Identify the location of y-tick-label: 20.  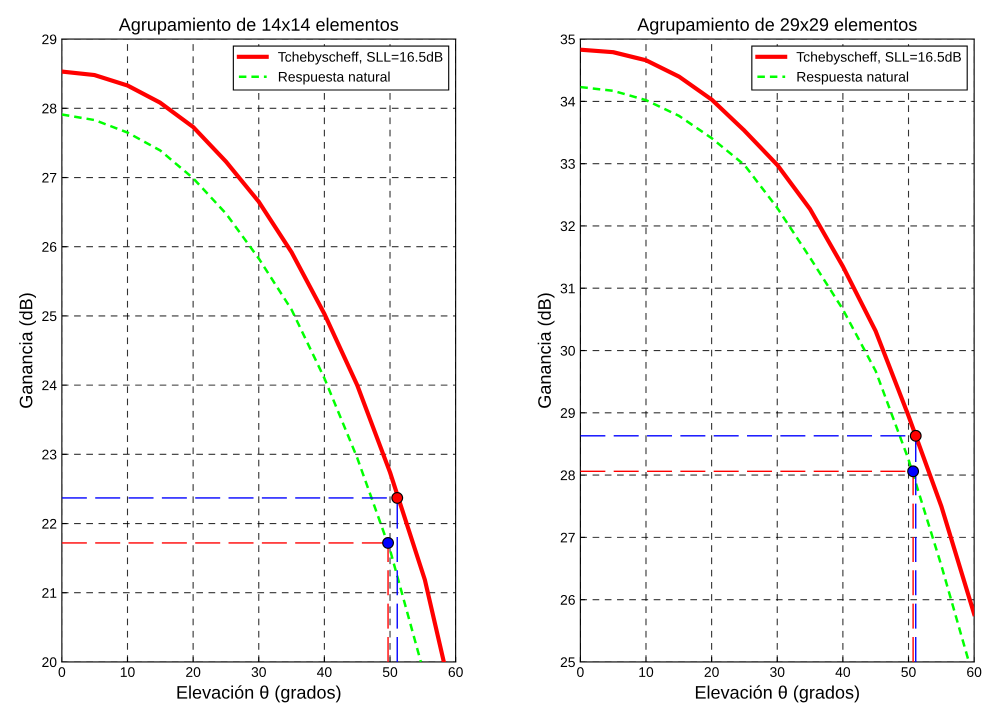
(49, 662).